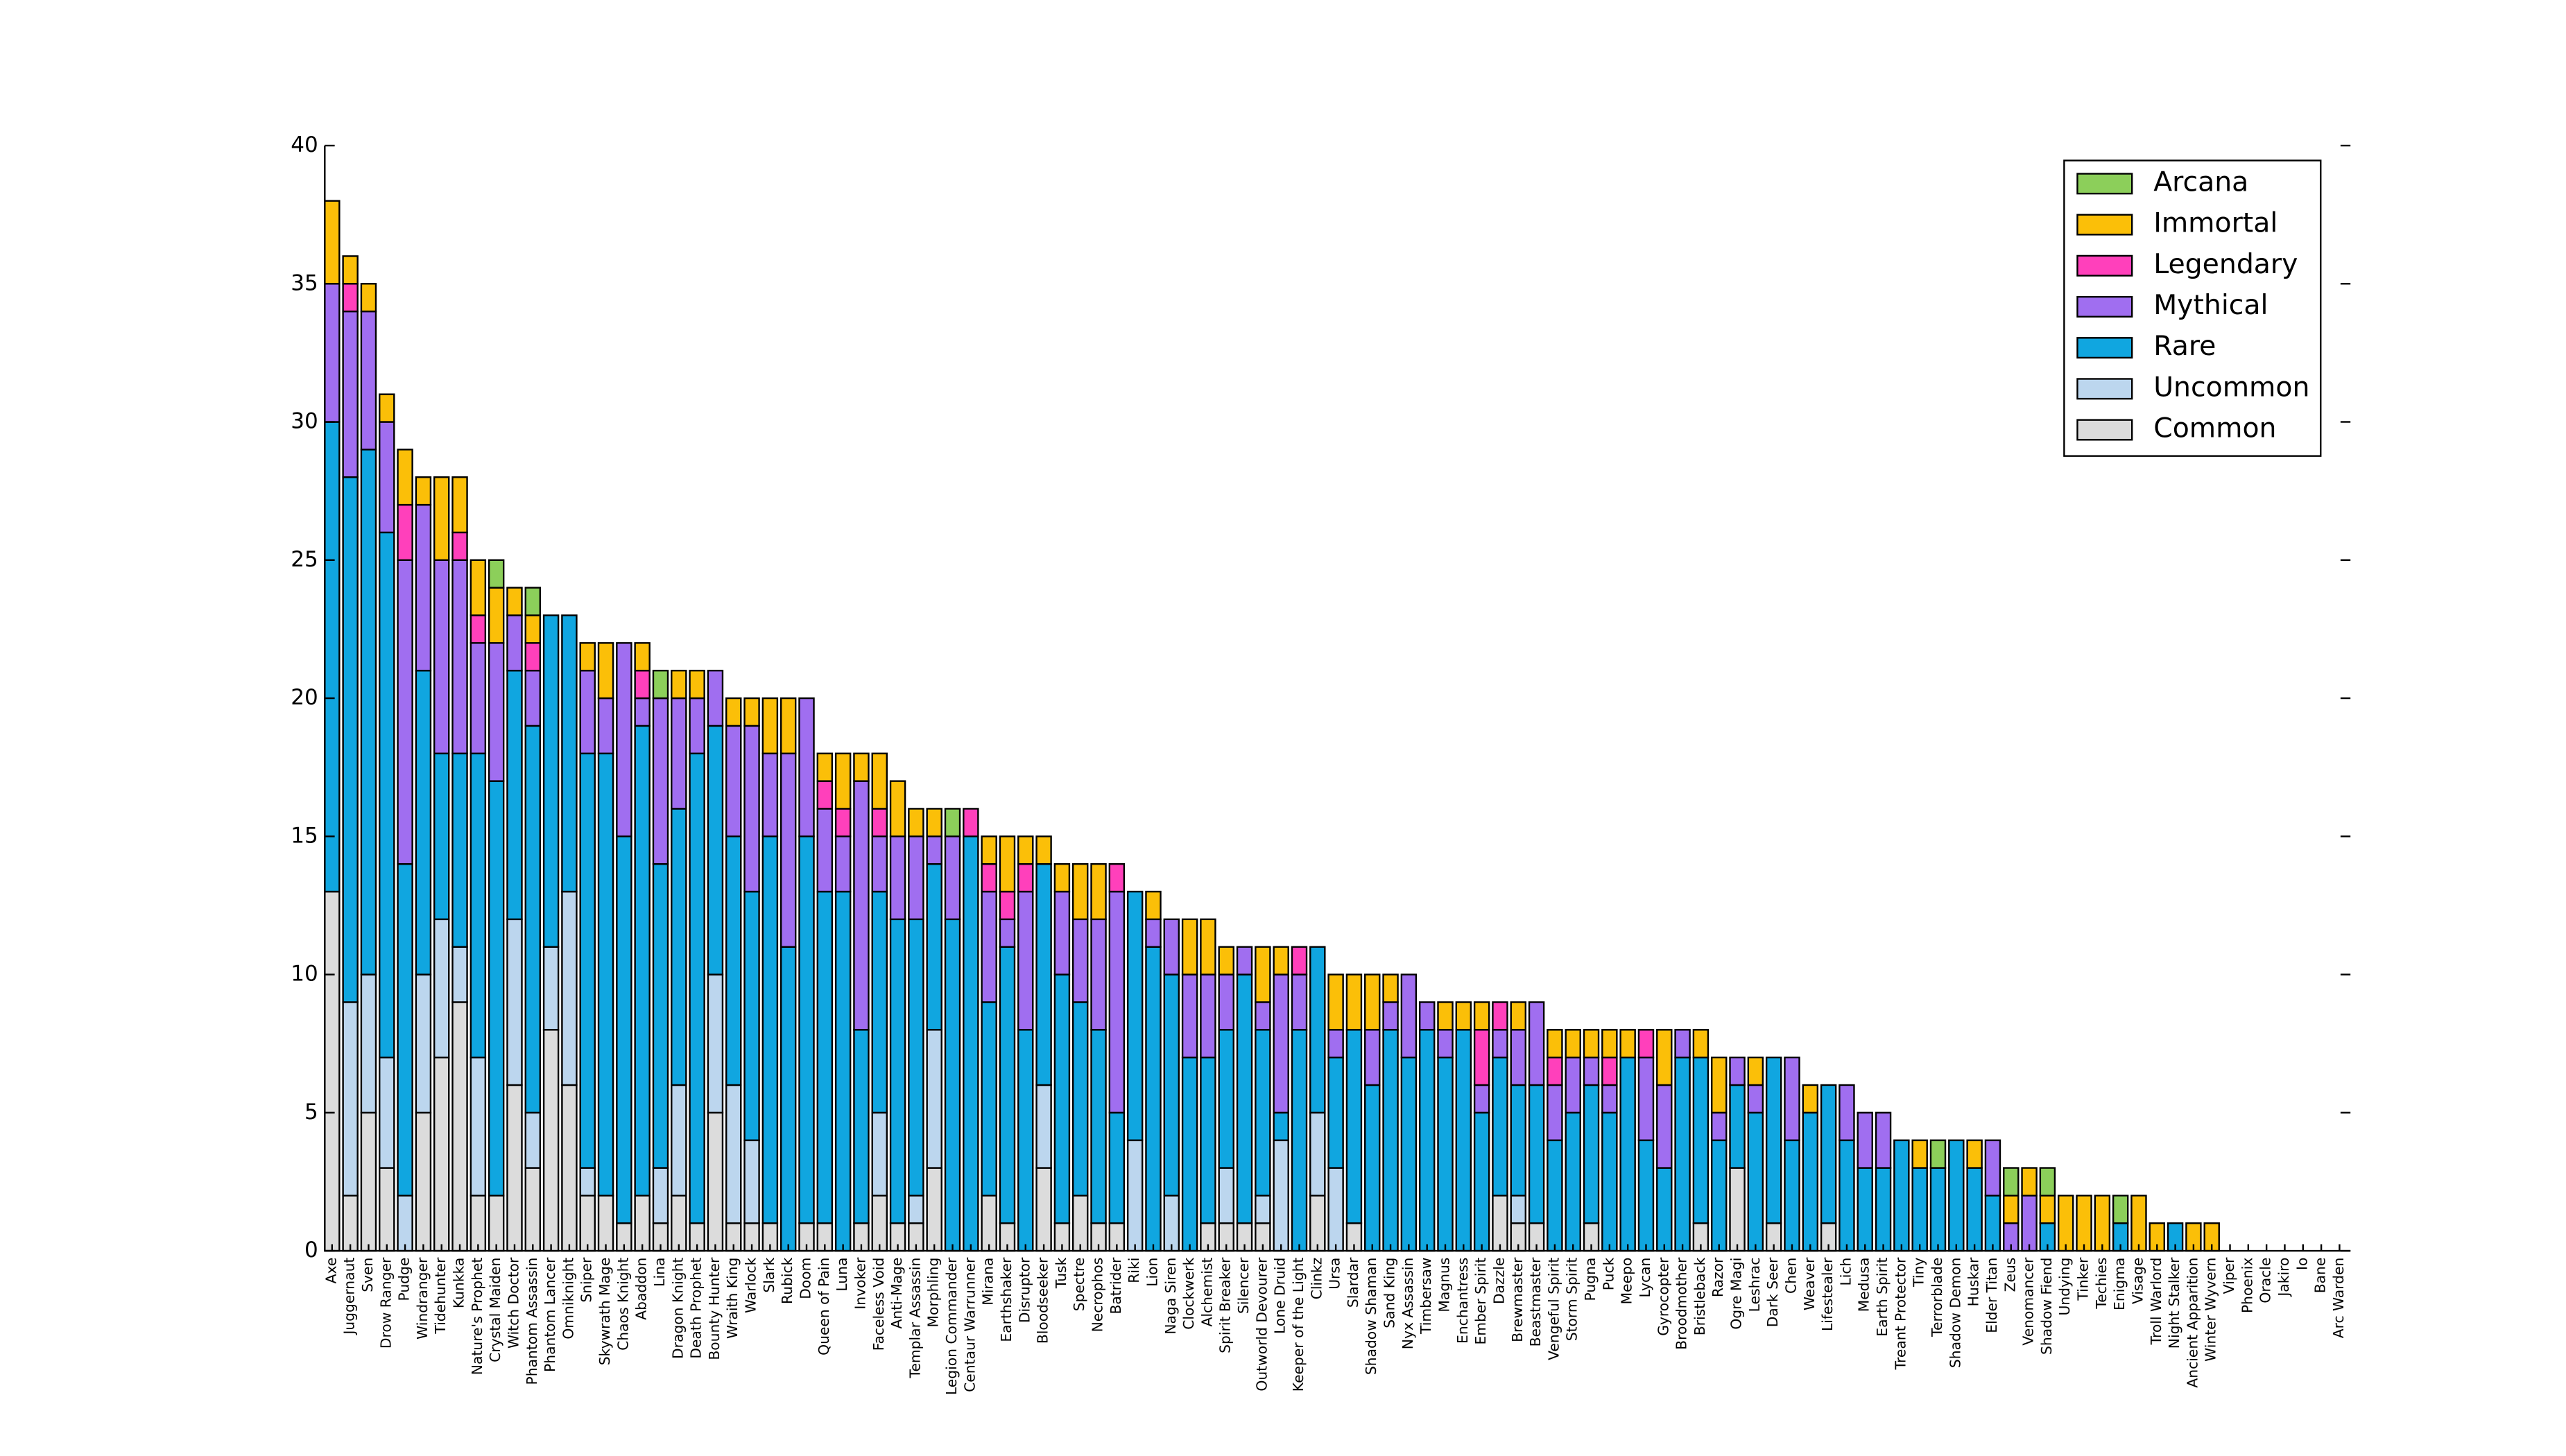 This screenshot has width=2566, height=1456. Describe the element at coordinates (1718, 1277) in the screenshot. I see `x-tick-label: Razor` at that location.